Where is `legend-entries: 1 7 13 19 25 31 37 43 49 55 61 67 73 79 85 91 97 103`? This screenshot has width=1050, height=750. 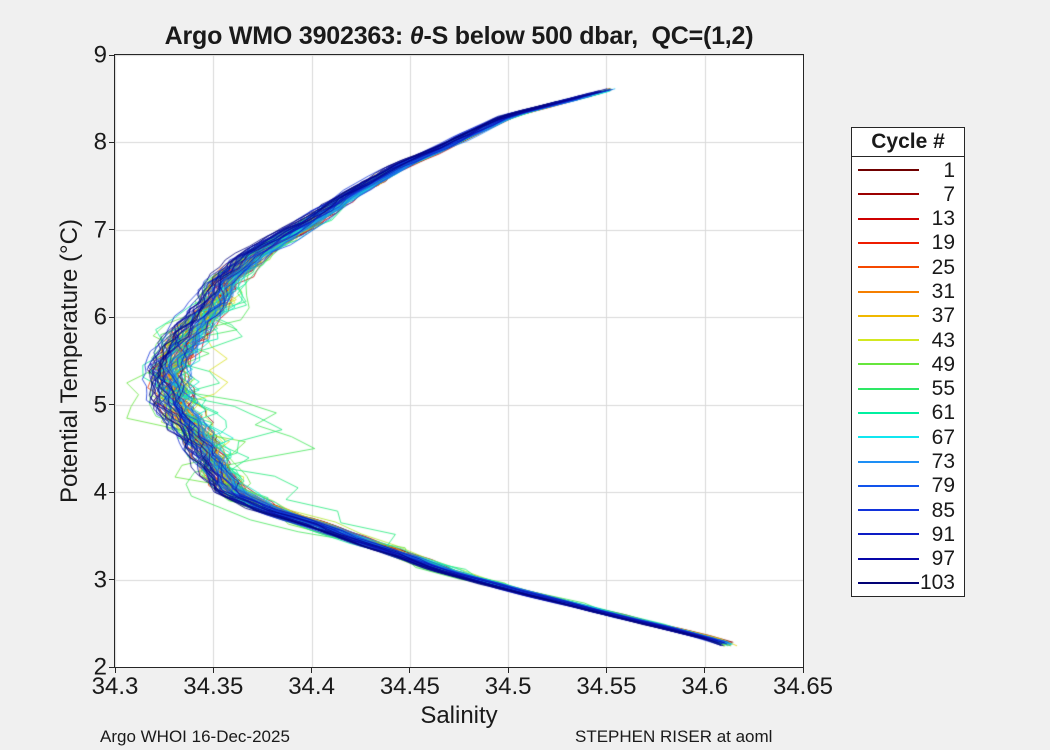 legend-entries: 1 7 13 19 25 31 37 43 49 55 61 67 73 79 85 91 97 103 is located at coordinates (908, 376).